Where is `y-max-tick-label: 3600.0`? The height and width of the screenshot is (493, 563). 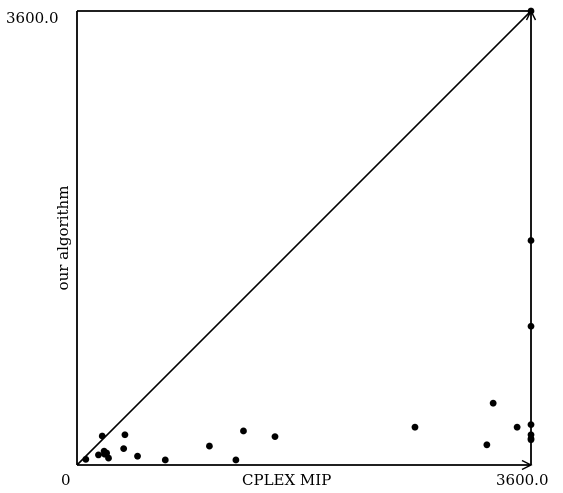
y-max-tick-label: 3600.0 is located at coordinates (32, 18).